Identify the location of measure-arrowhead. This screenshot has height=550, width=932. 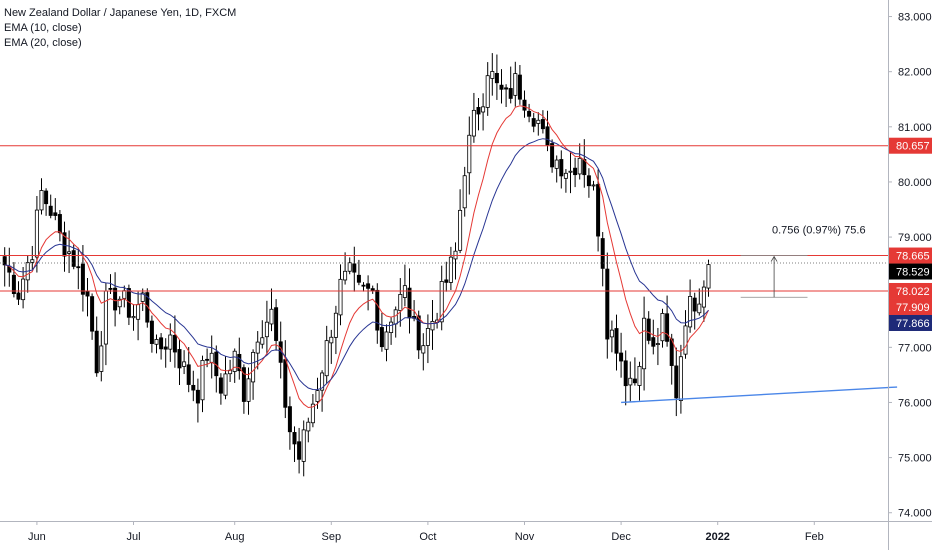
(774, 258).